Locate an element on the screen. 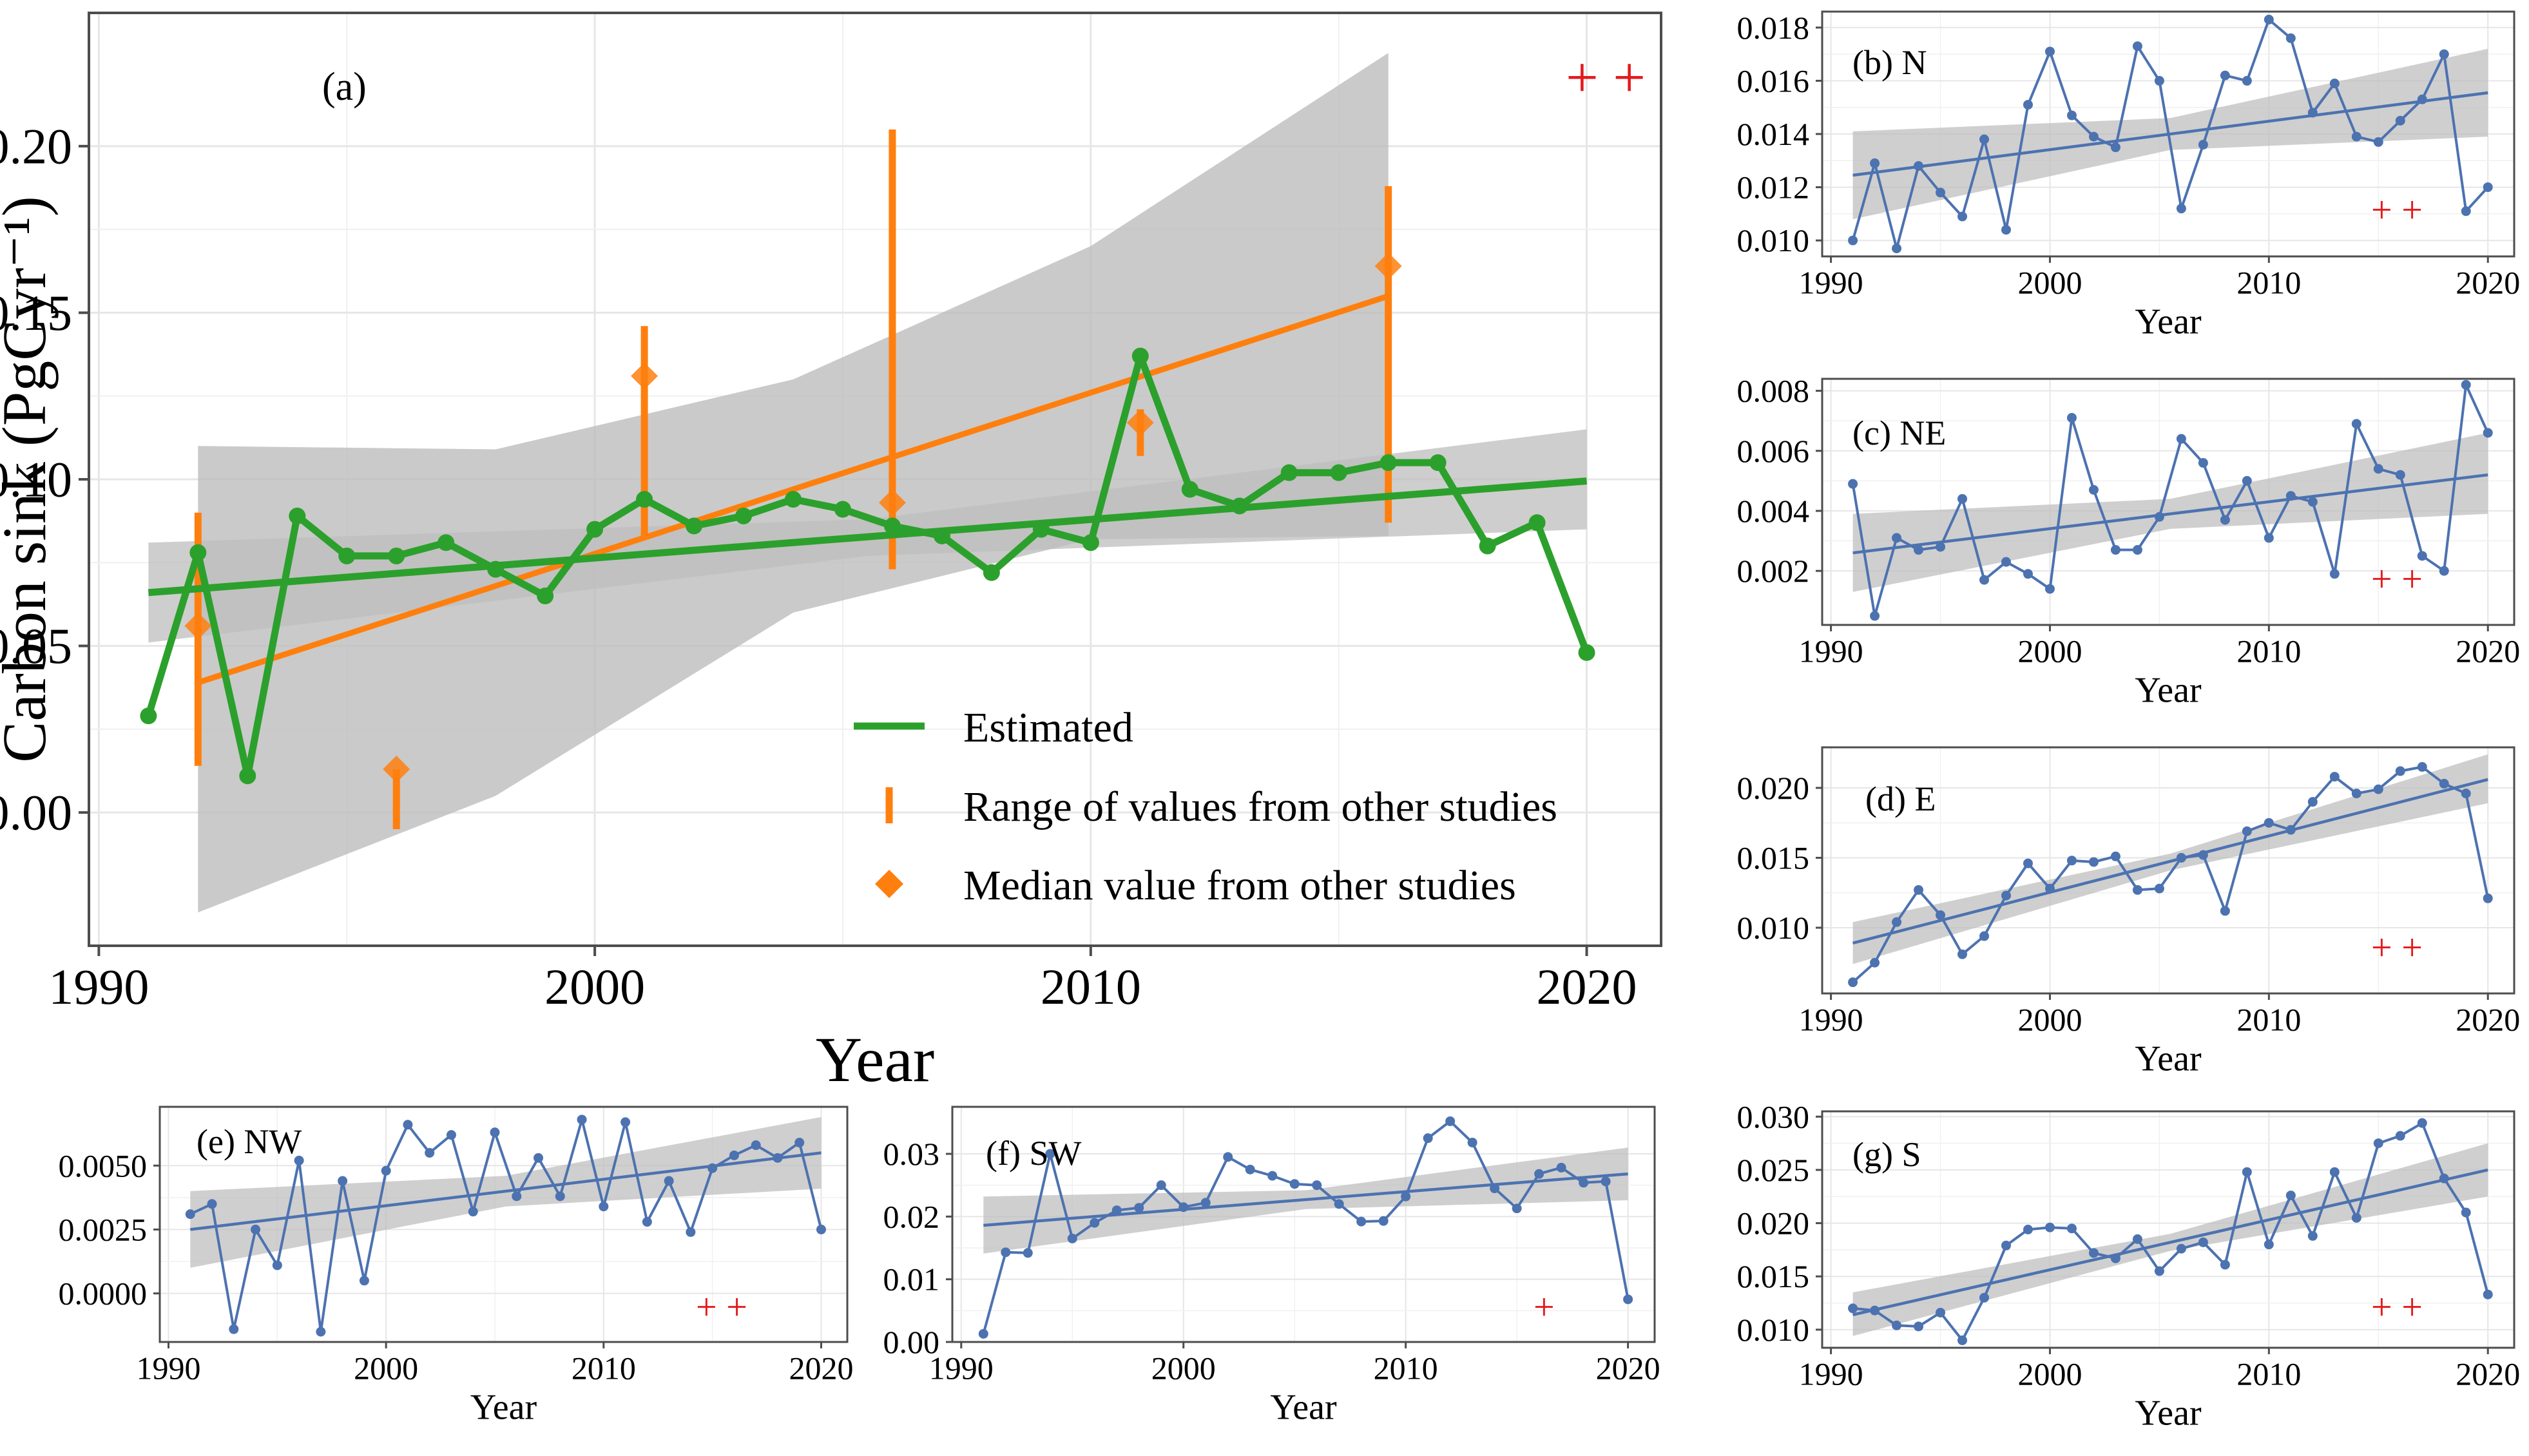 The height and width of the screenshot is (1456, 2529). legend-label: Range of values from other studies is located at coordinates (1260, 806).